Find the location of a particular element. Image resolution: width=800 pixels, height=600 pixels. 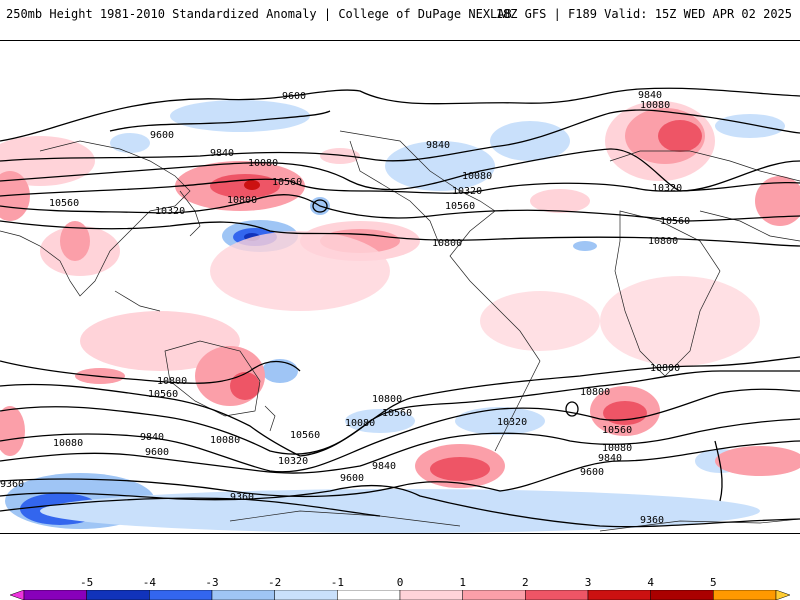

colorbar-tick-label: 3 is located at coordinates (588, 582).